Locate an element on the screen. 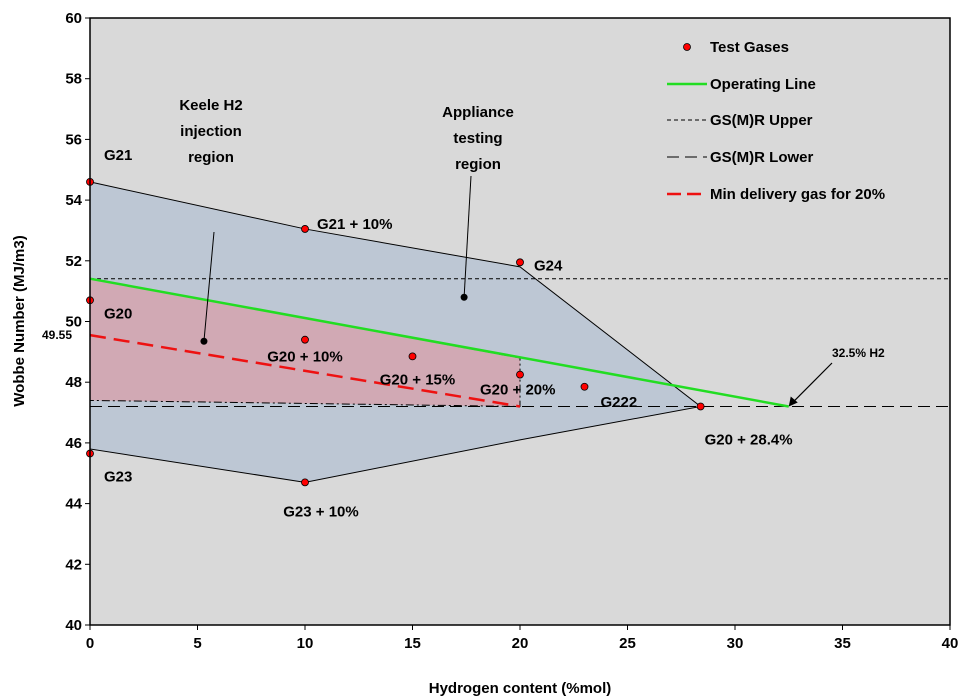  y-tick-label: 52 is located at coordinates (73, 261).